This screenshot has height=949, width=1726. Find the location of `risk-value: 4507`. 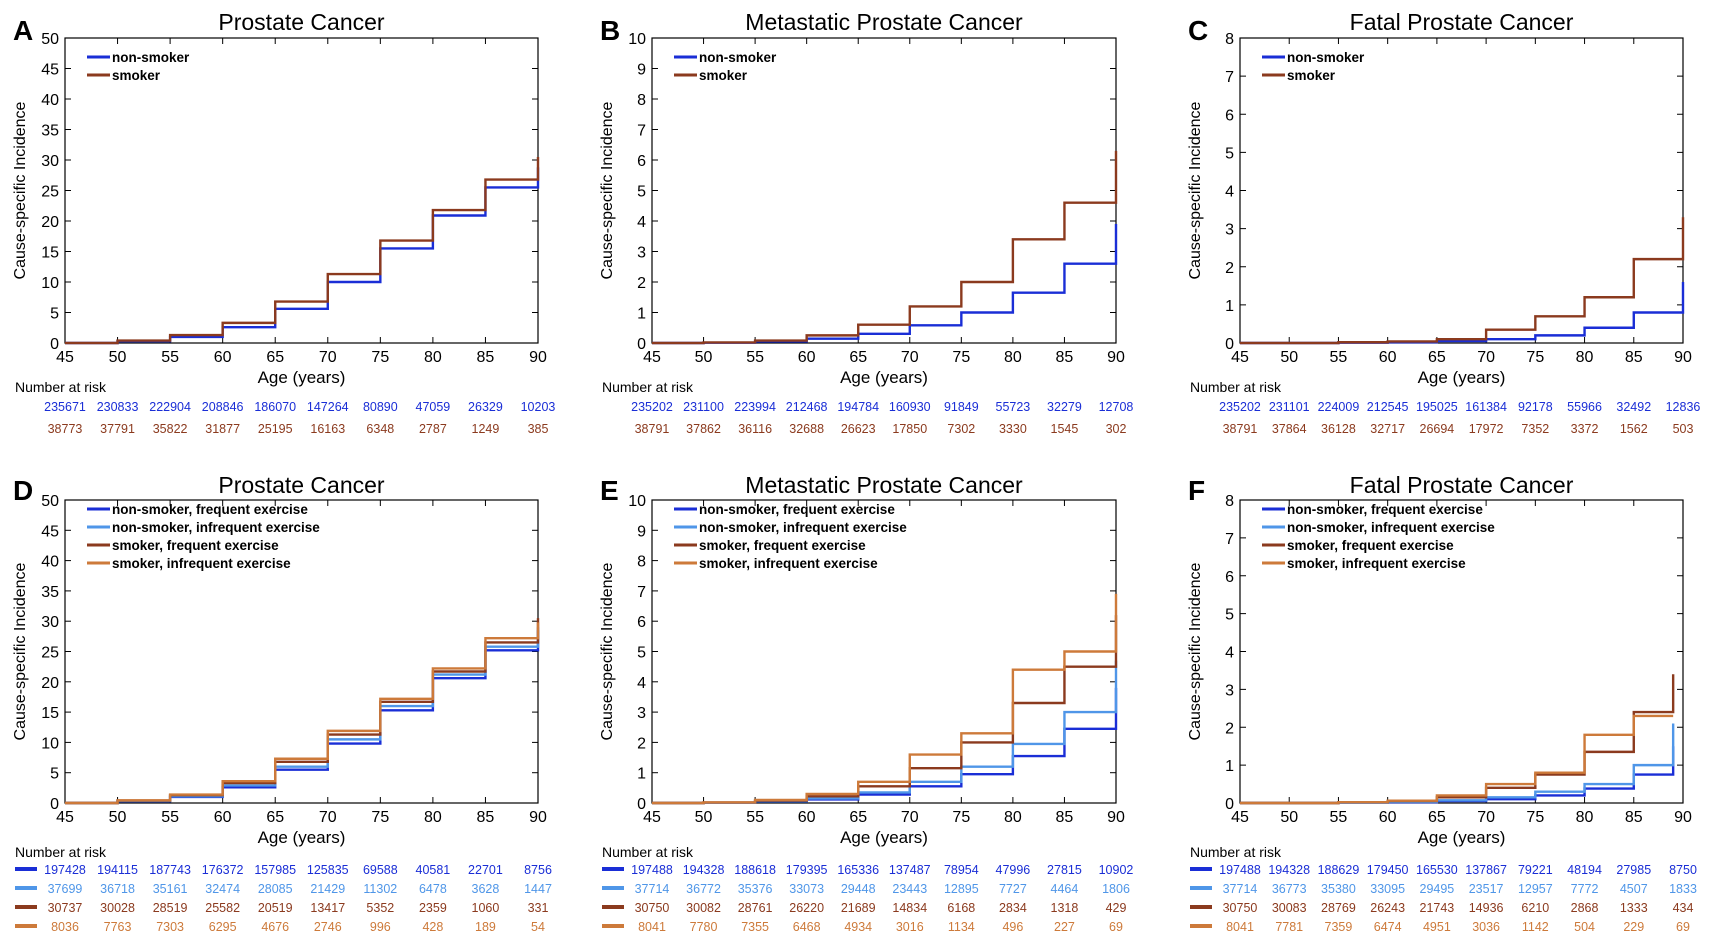

risk-value: 4507 is located at coordinates (1634, 889).